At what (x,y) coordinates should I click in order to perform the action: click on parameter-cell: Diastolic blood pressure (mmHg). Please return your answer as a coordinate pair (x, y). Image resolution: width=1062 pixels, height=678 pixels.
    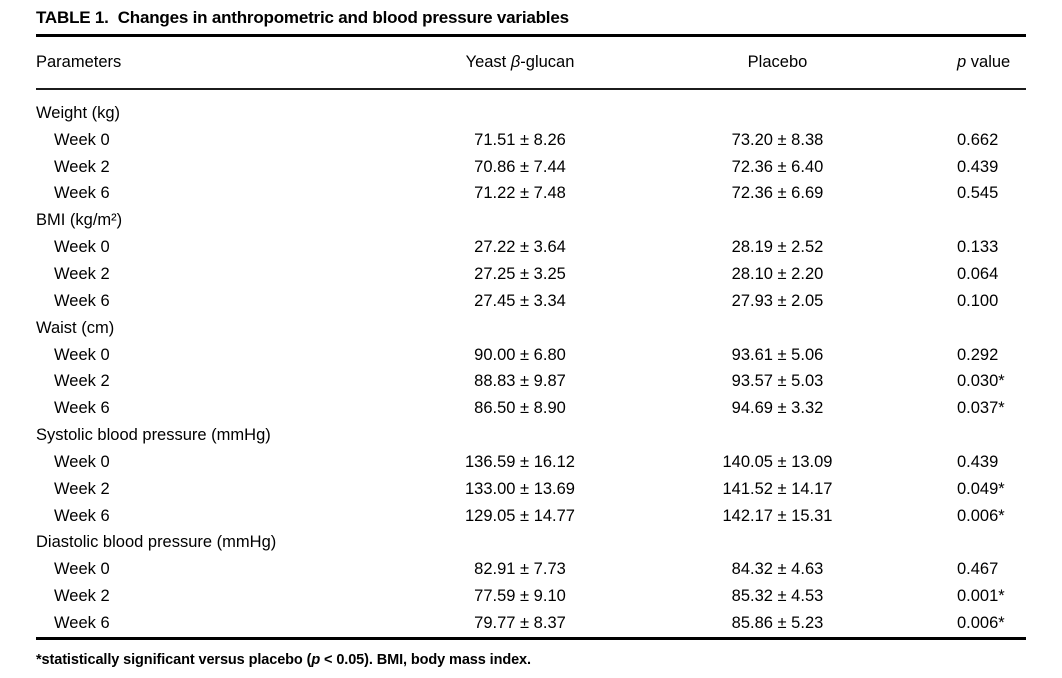
    Looking at the image, I should click on (156, 542).